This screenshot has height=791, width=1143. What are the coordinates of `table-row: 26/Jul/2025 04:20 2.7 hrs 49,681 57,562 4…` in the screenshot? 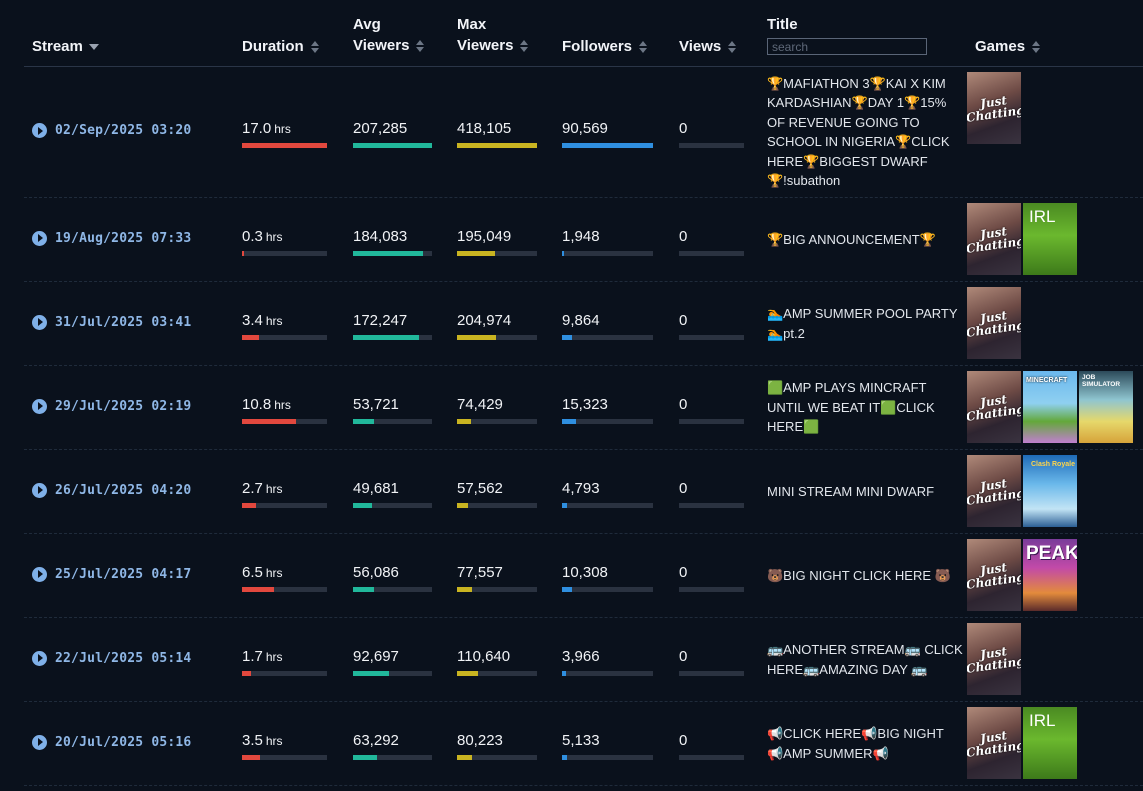 It's located at (583, 492).